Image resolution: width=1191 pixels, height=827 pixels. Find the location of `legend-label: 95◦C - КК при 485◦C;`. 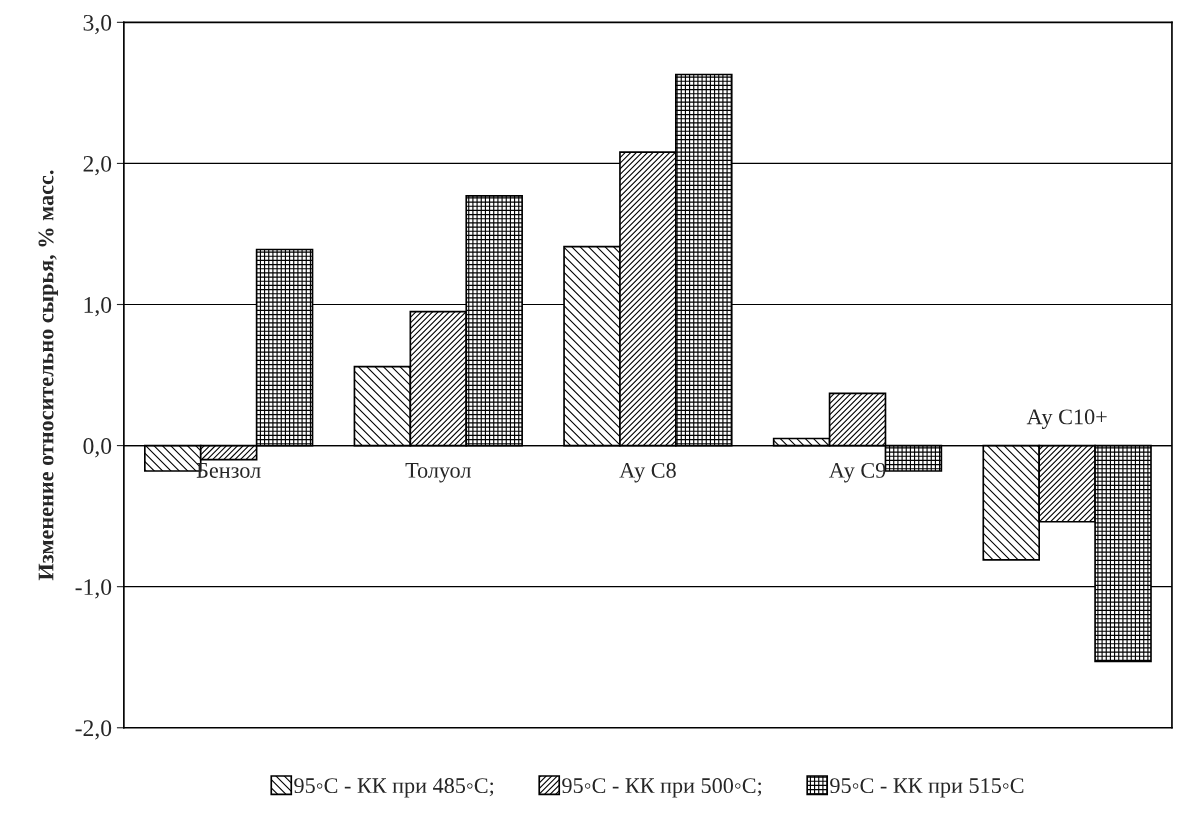

legend-label: 95◦C - КК при 485◦C; is located at coordinates (394, 788).